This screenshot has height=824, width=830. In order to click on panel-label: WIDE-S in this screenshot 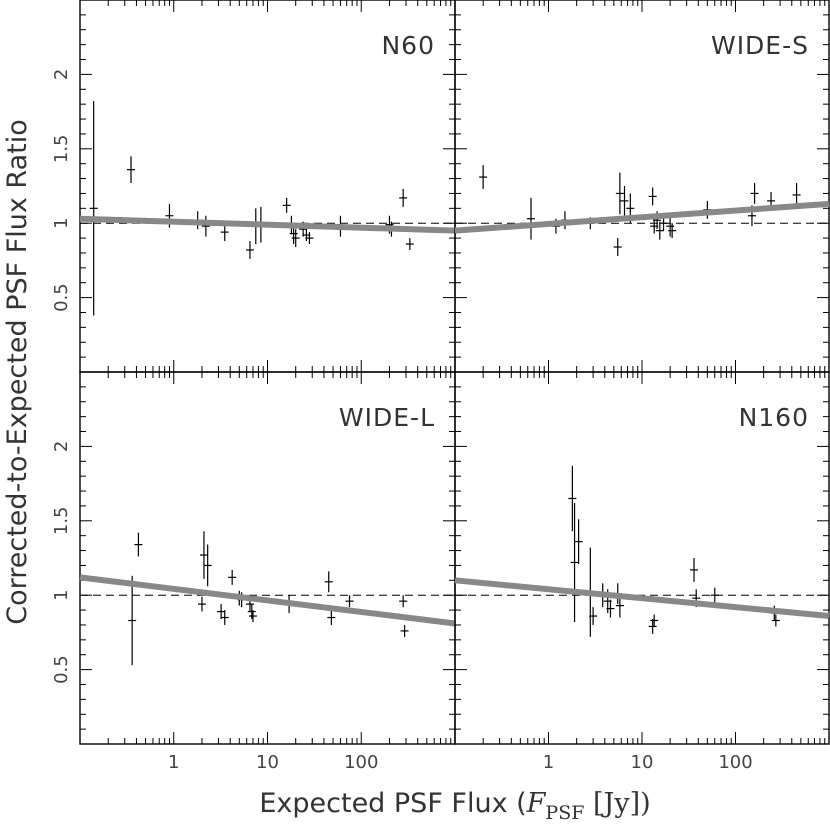, I will do `click(760, 45)`.